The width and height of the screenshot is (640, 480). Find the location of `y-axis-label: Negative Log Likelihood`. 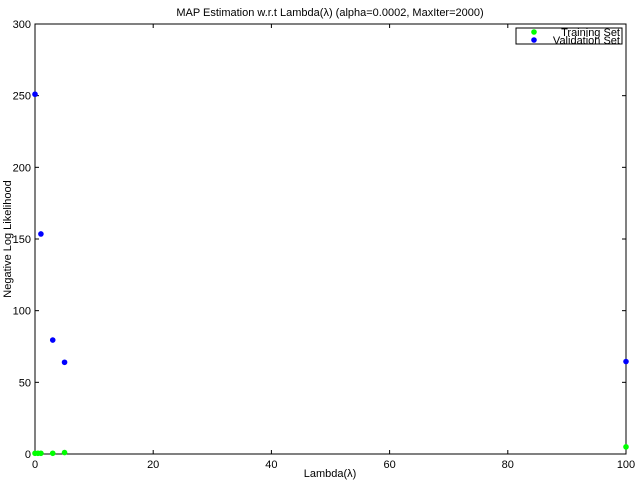

y-axis-label: Negative Log Likelihood is located at coordinates (8, 238).